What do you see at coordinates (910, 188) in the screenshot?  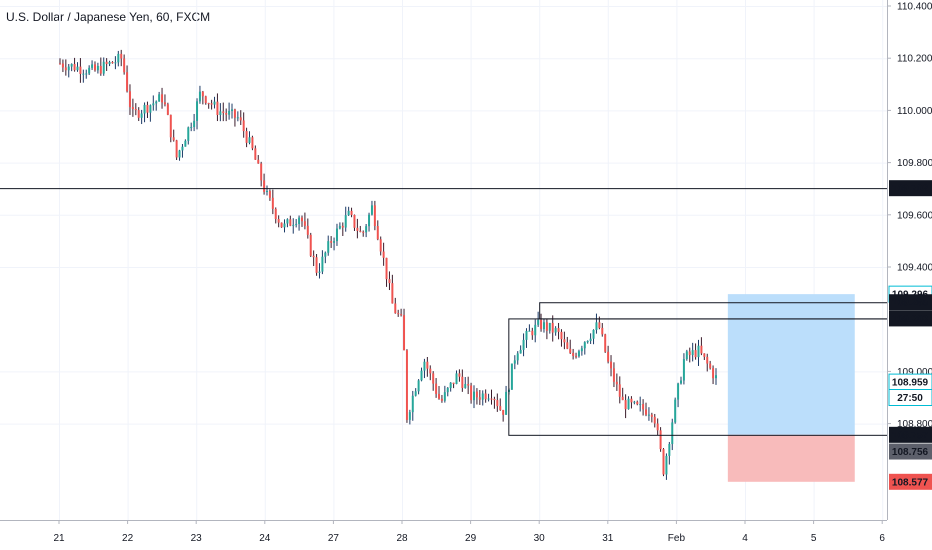 I see `price-tag: 109.702` at bounding box center [910, 188].